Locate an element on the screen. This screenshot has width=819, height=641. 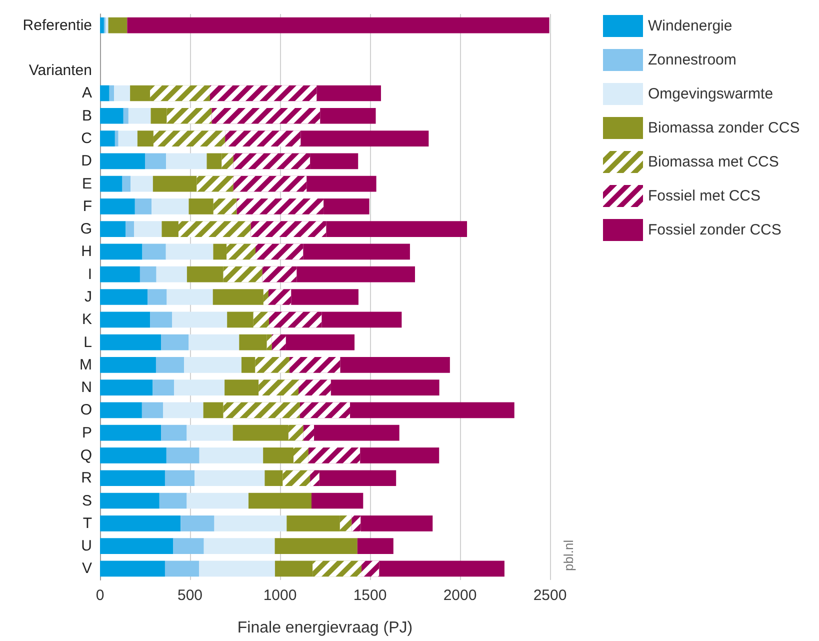
x-tick-label: 2000 is located at coordinates (460, 595).